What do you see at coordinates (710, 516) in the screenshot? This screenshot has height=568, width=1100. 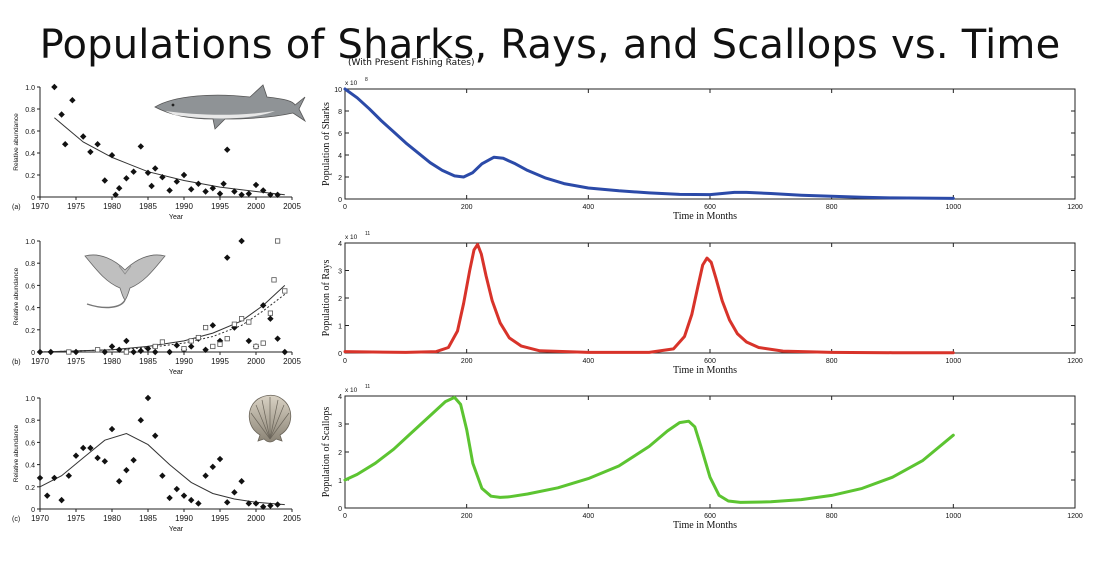 I see `x-tick-label: 600` at bounding box center [710, 516].